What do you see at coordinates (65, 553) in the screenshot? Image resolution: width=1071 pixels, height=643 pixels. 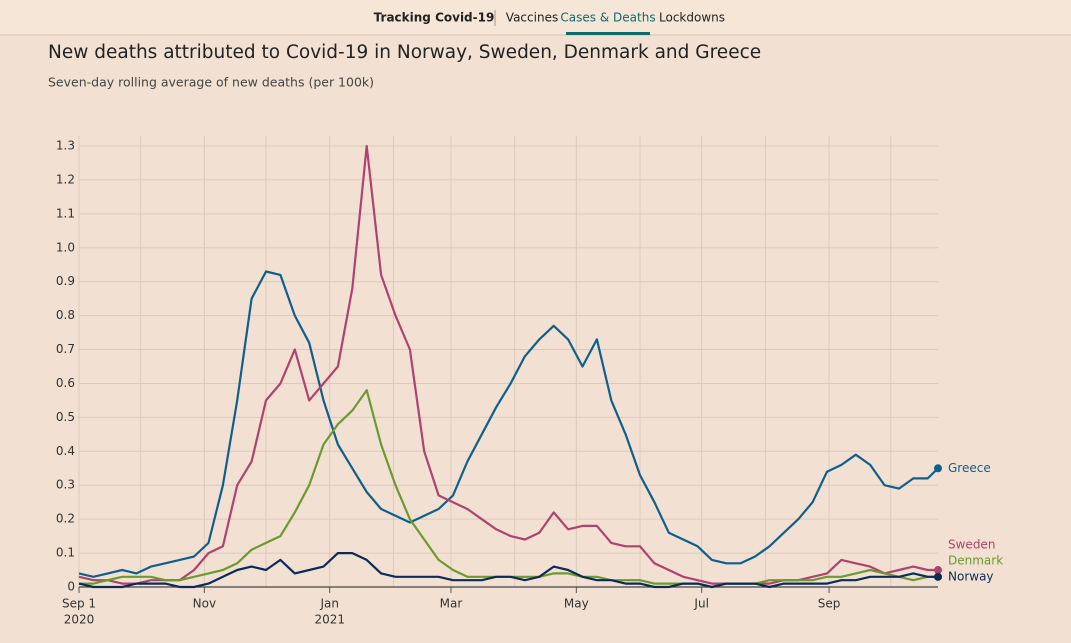 I see `y-tick-label: 0.1` at bounding box center [65, 553].